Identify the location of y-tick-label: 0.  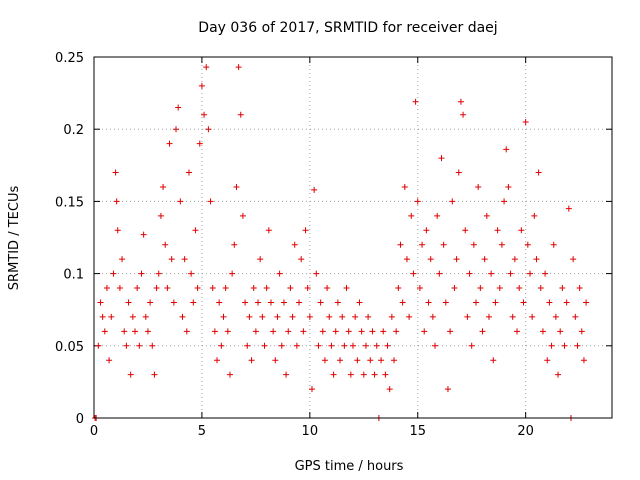
(80, 419).